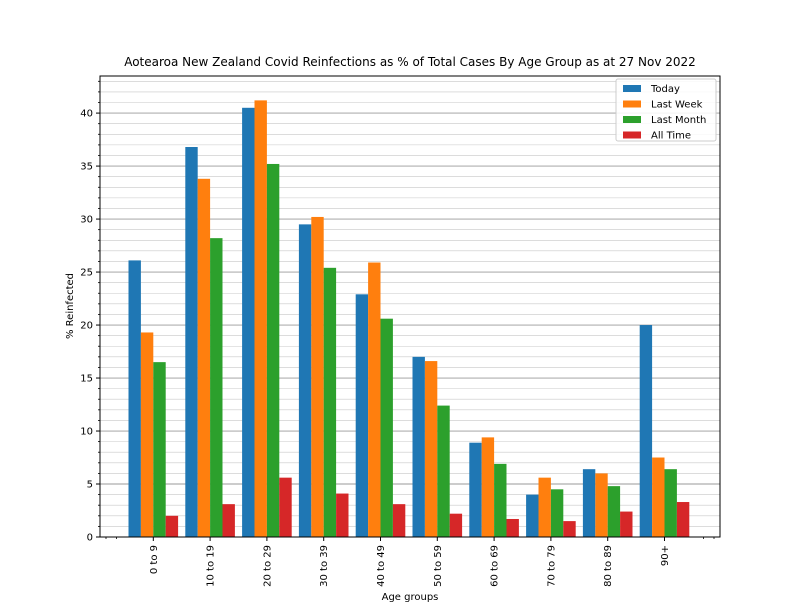 The height and width of the screenshot is (604, 800). What do you see at coordinates (678, 120) in the screenshot?
I see `legend-label: Last Month` at bounding box center [678, 120].